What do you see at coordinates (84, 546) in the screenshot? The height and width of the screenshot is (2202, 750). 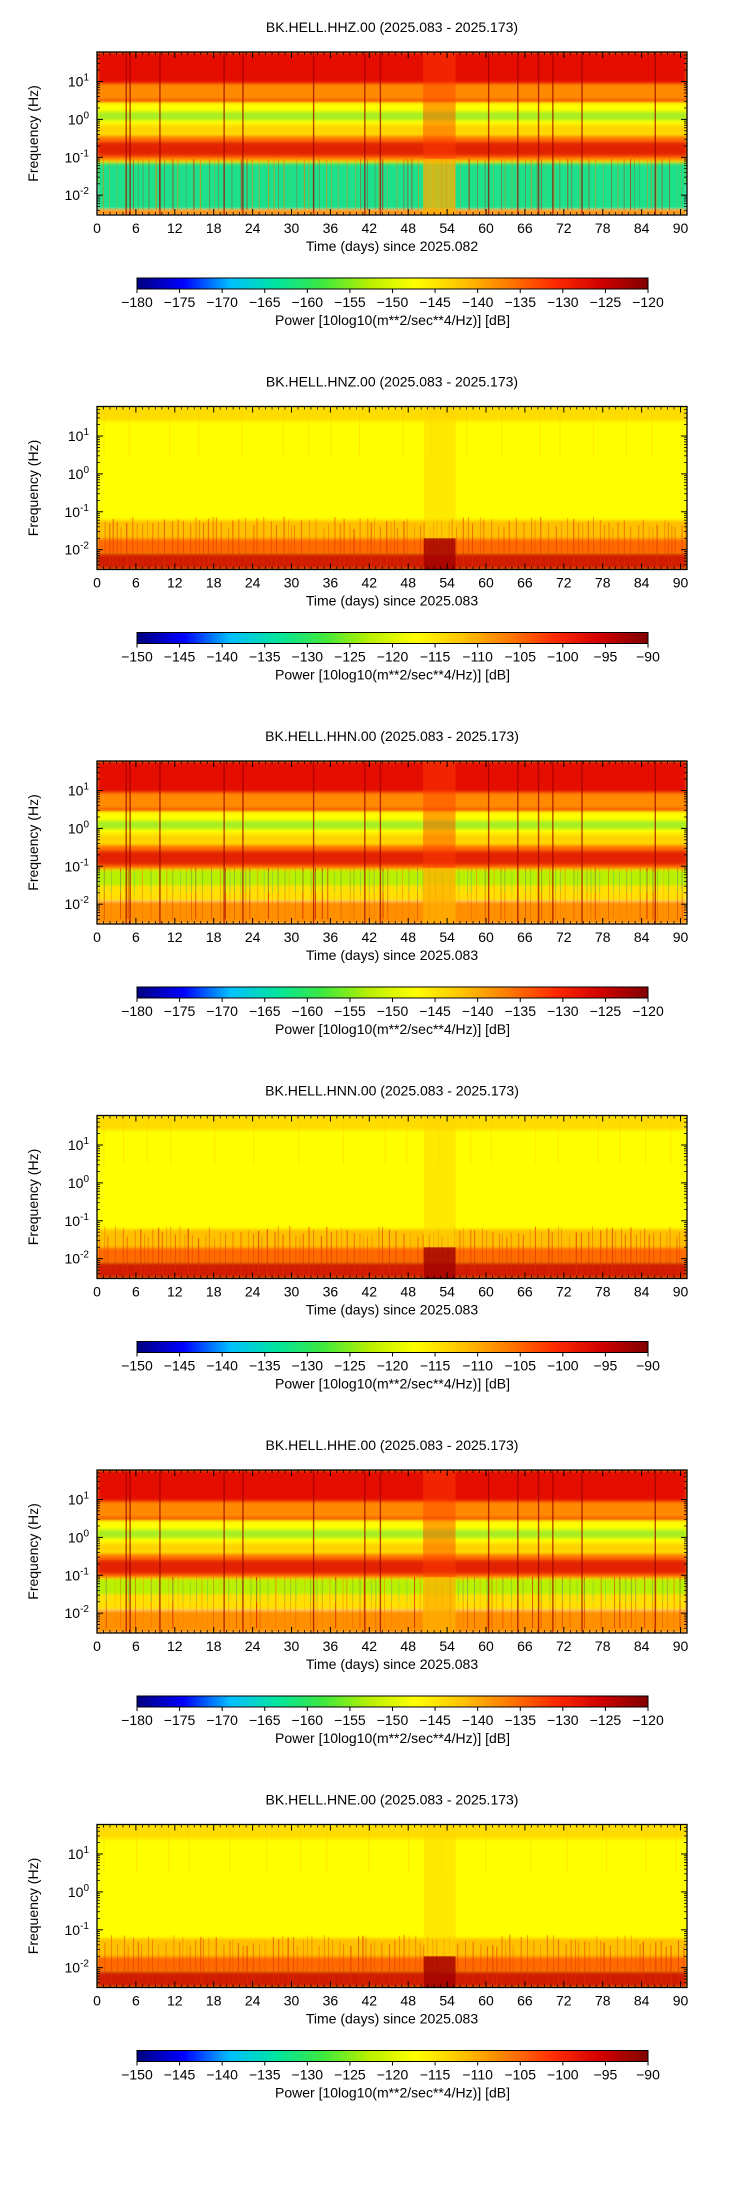 I see `y-tick-exponent: -2` at bounding box center [84, 546].